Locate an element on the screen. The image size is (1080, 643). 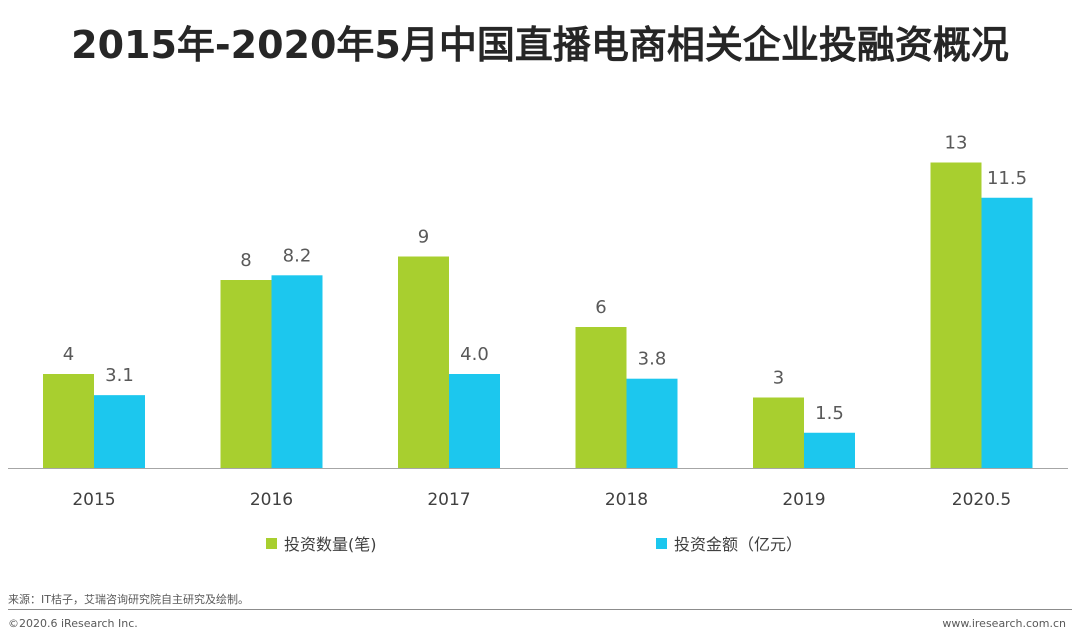
data-label-amount-2017: 4.0 is located at coordinates (474, 354).